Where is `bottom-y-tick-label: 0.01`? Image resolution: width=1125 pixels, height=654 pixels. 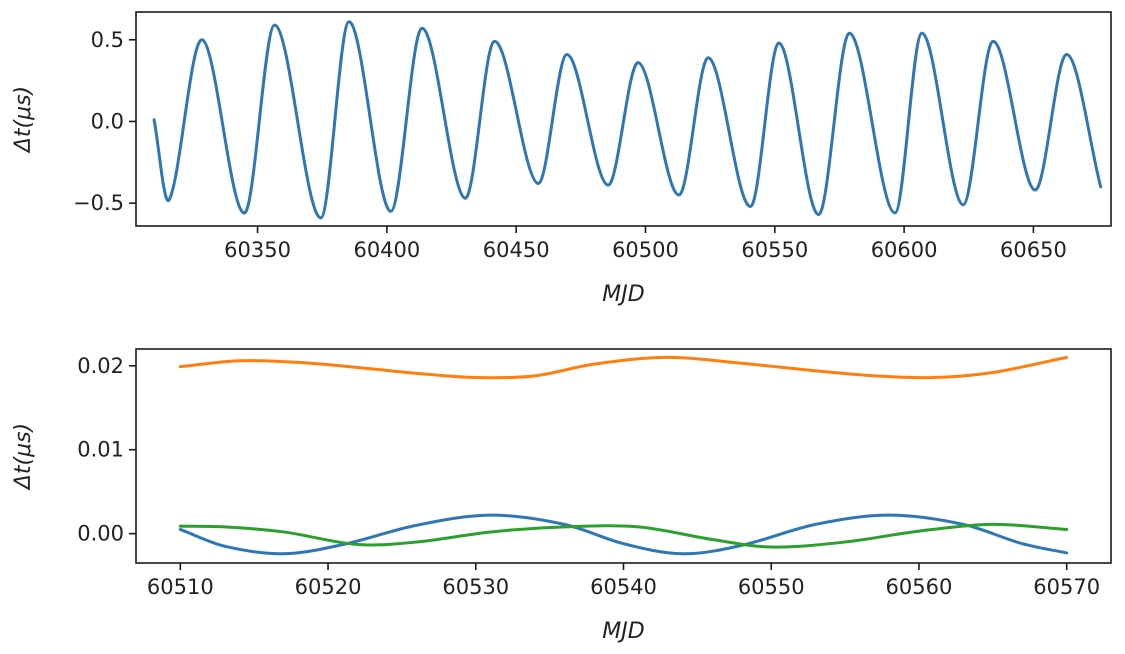 bottom-y-tick-label: 0.01 is located at coordinates (100, 450).